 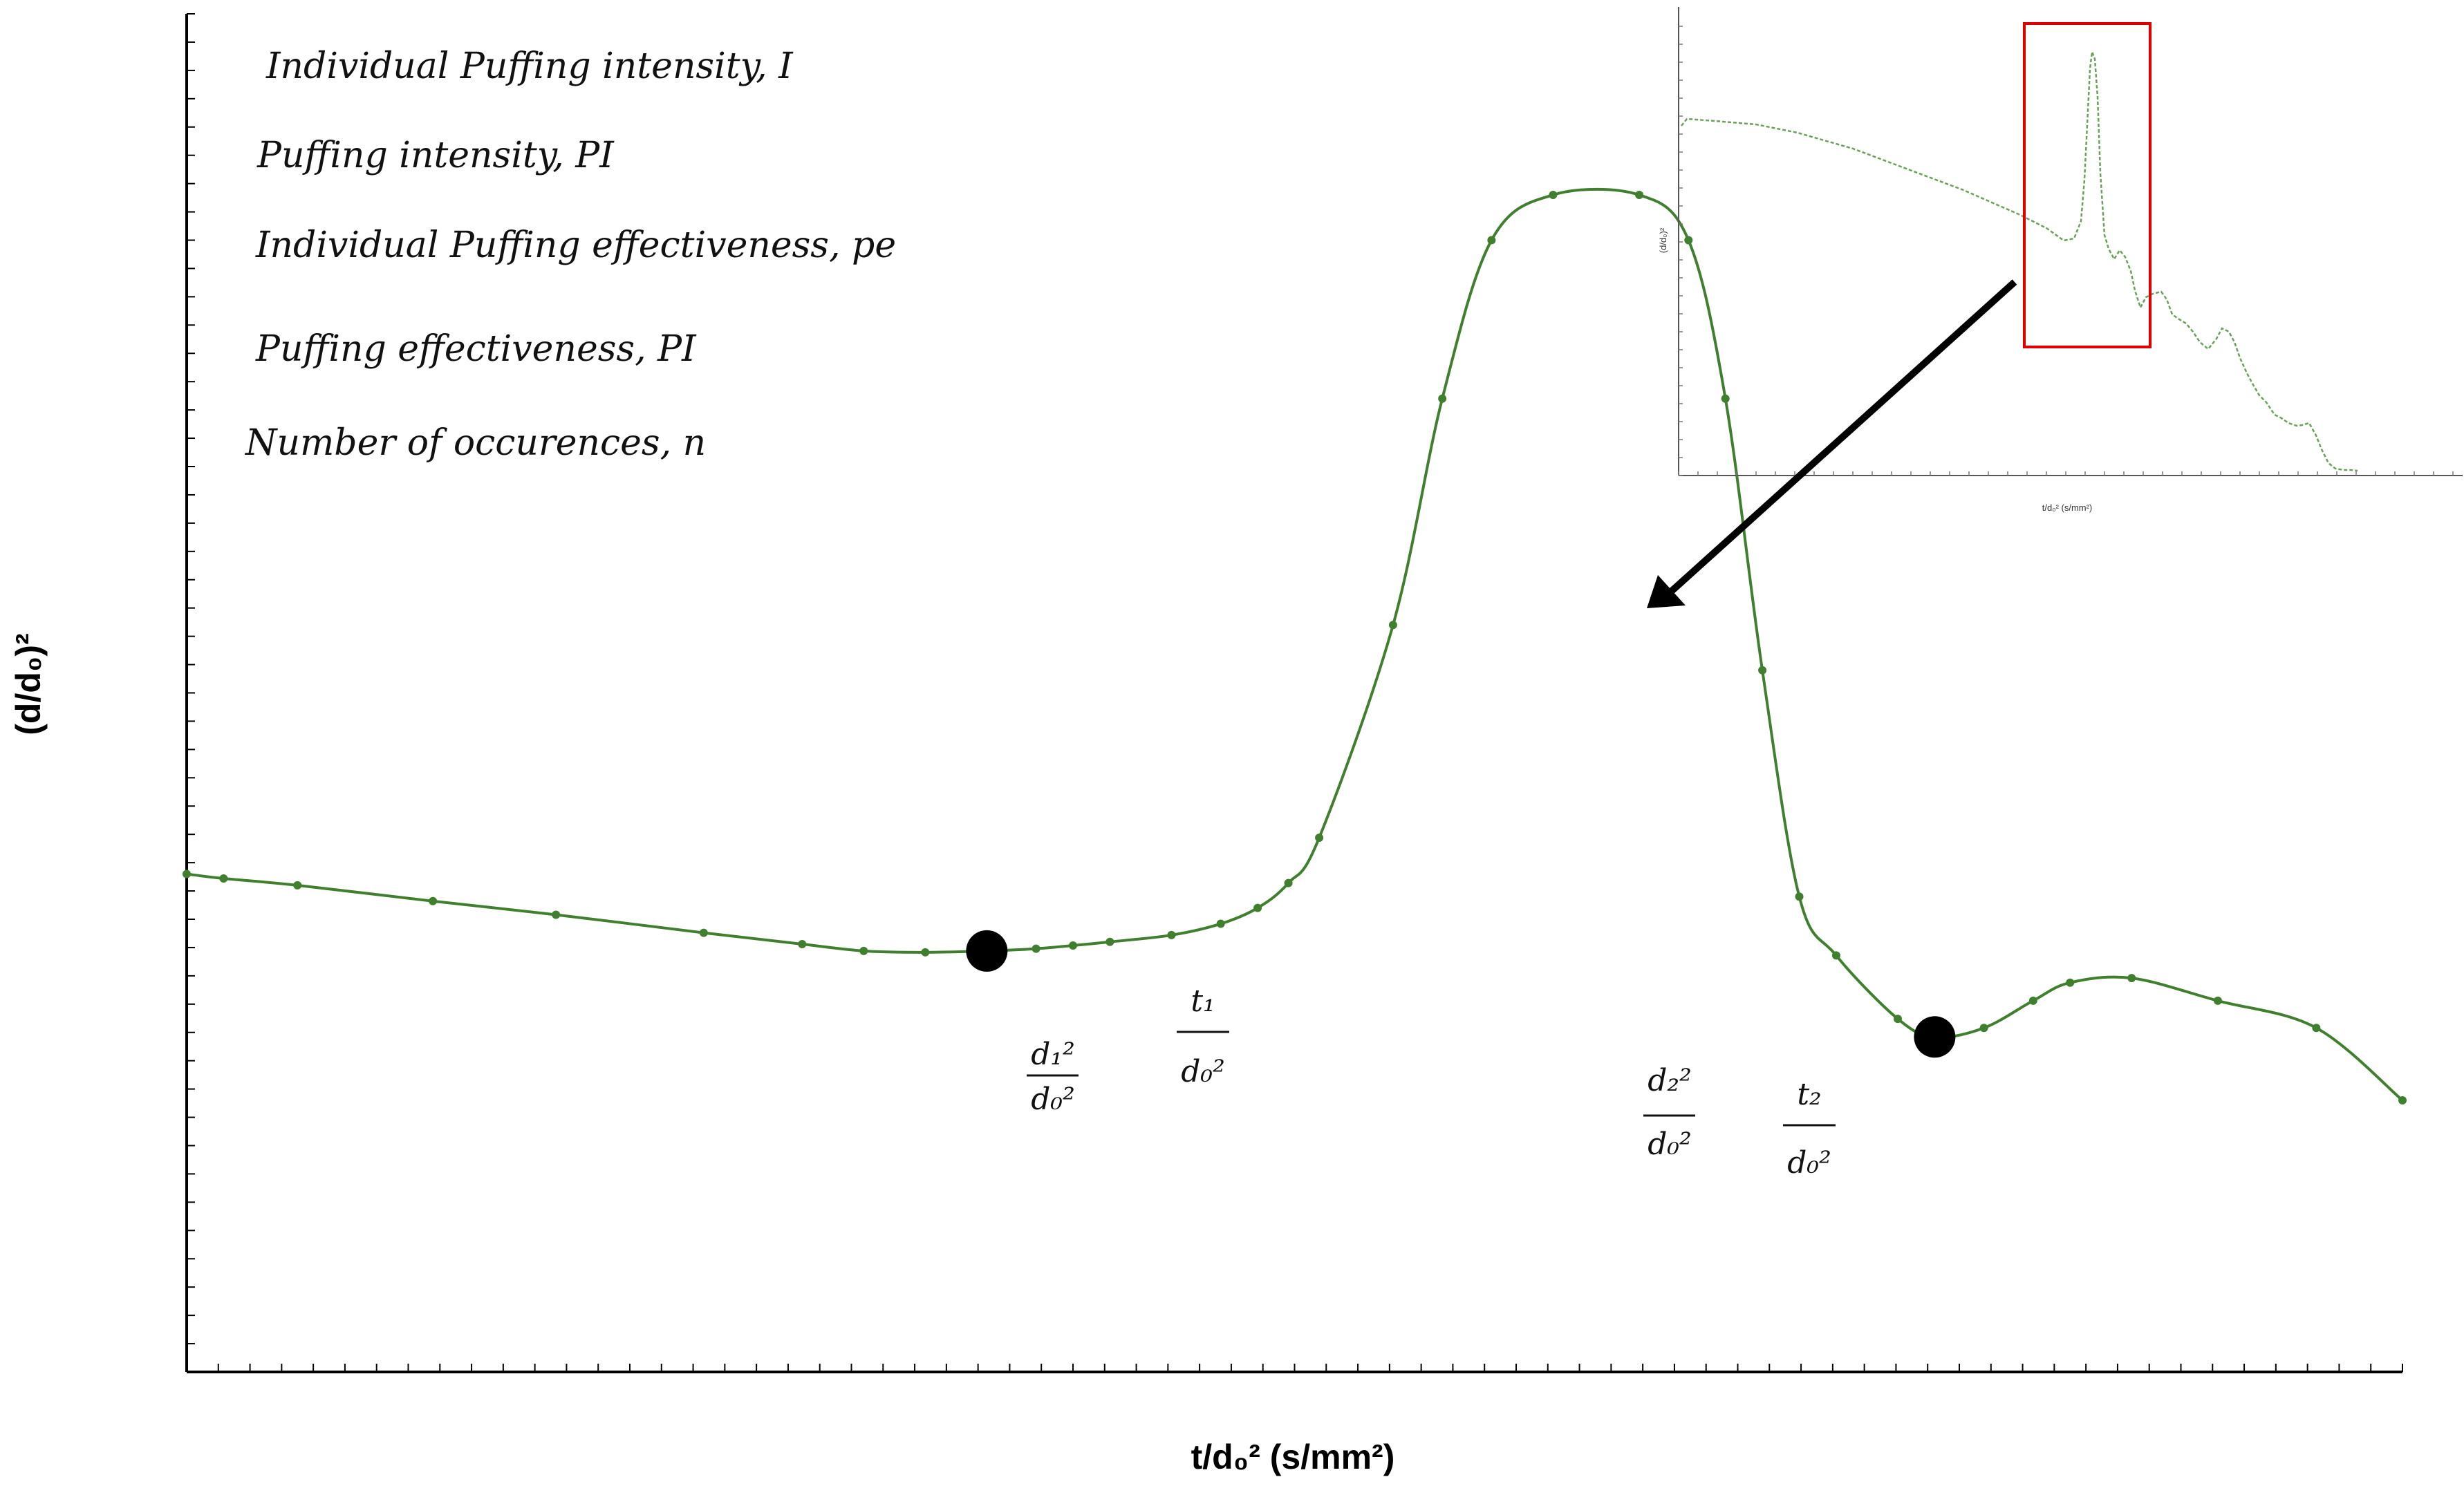 I want to click on zoom-arrow, so click(x=1832, y=443).